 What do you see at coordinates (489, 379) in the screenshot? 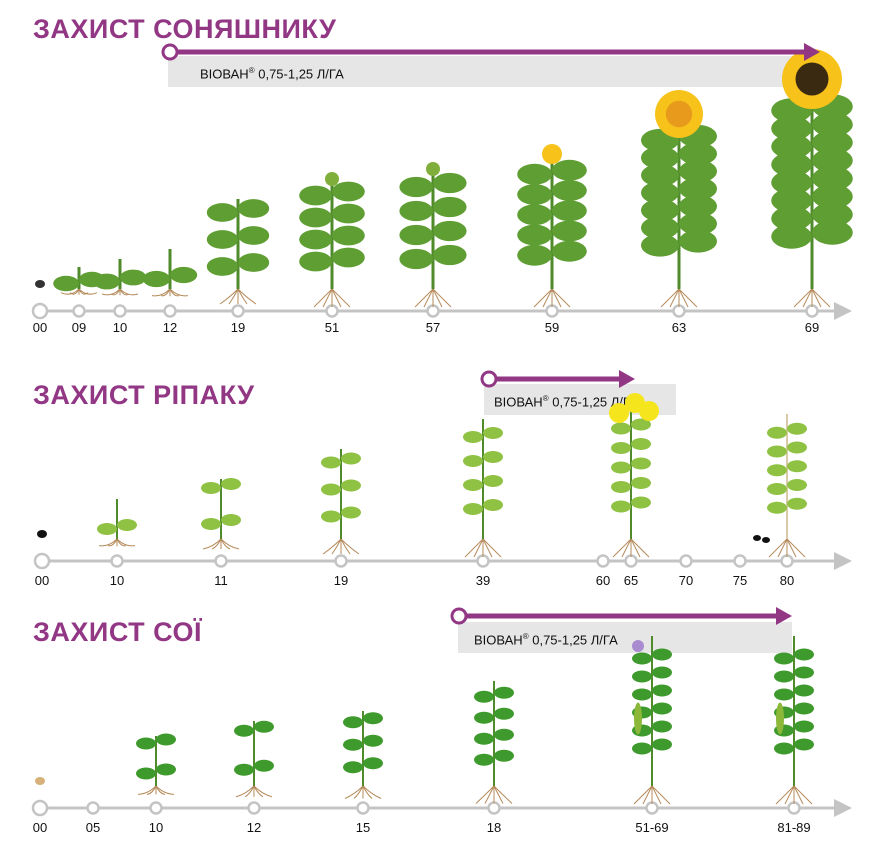
I see `treatment-start-marker` at bounding box center [489, 379].